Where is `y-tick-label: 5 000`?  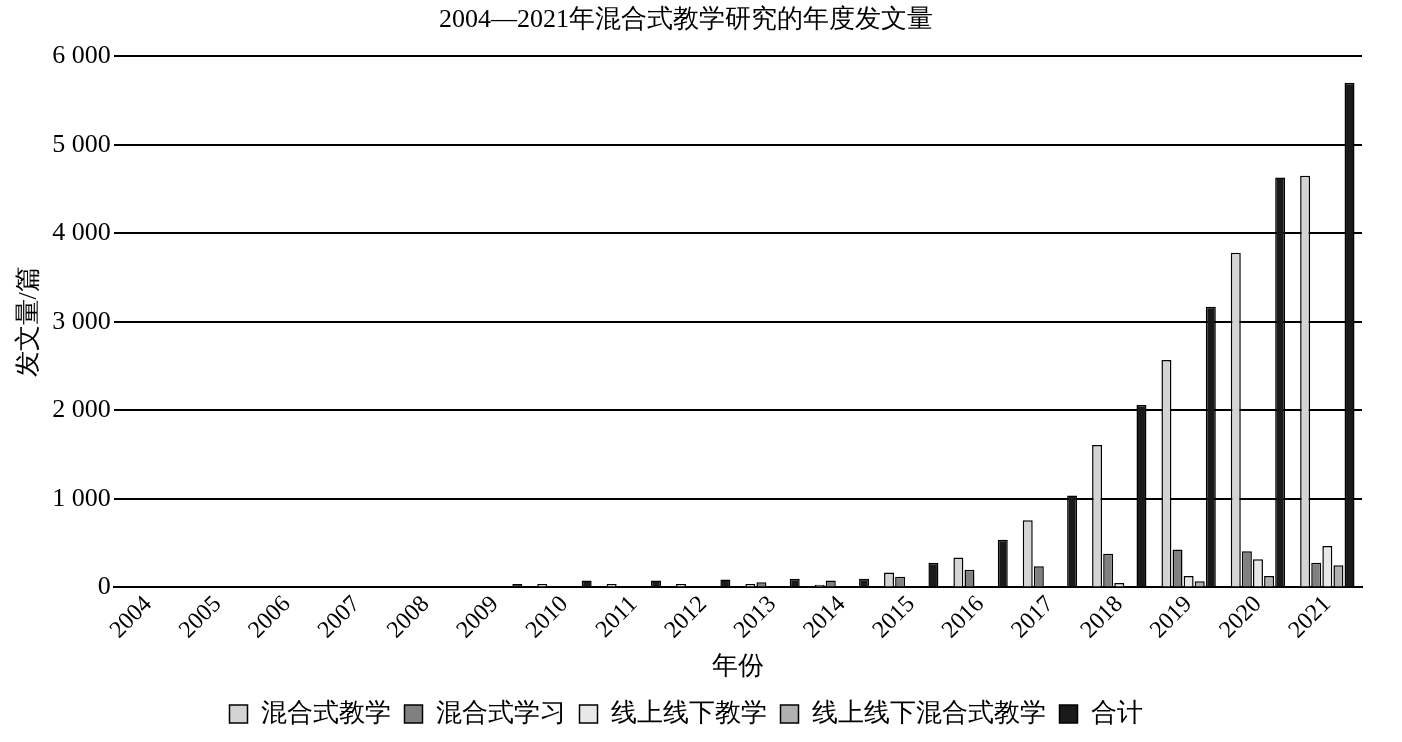 y-tick-label: 5 000 is located at coordinates (81, 143).